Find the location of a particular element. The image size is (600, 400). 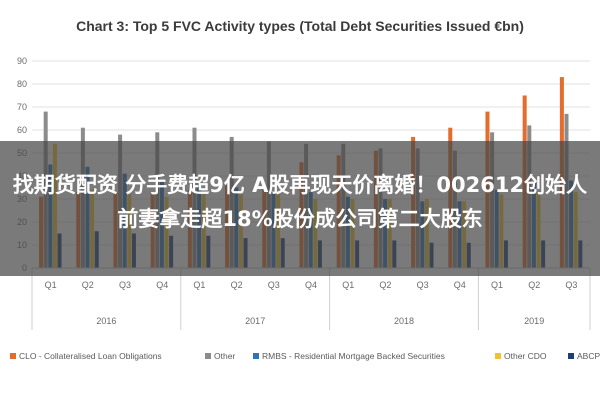

y-tick-label: 70 is located at coordinates (22, 107).